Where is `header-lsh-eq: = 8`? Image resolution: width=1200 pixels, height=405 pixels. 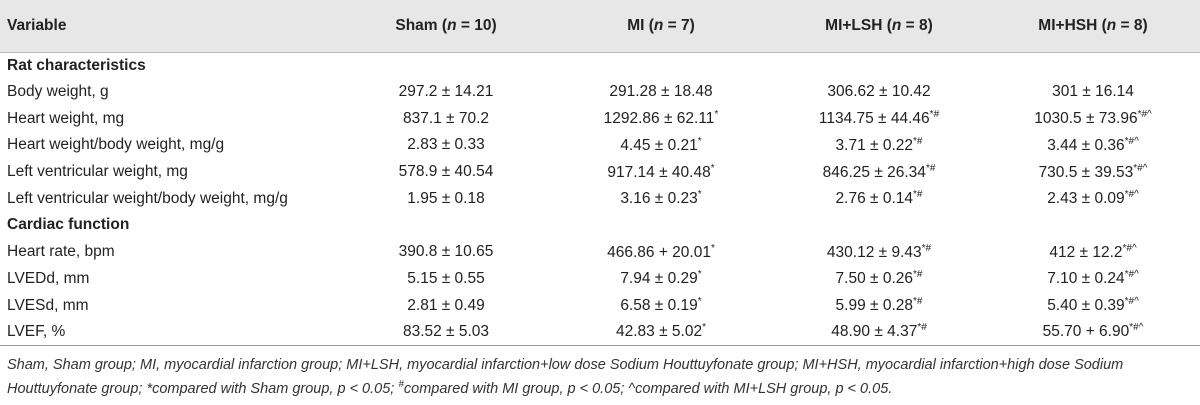
header-lsh-eq: = 8 is located at coordinates (914, 25).